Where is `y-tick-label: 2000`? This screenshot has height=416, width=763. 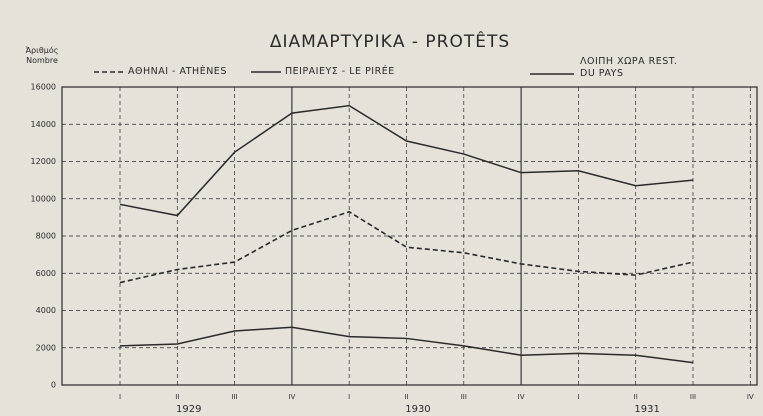 y-tick-label: 2000 is located at coordinates (46, 347).